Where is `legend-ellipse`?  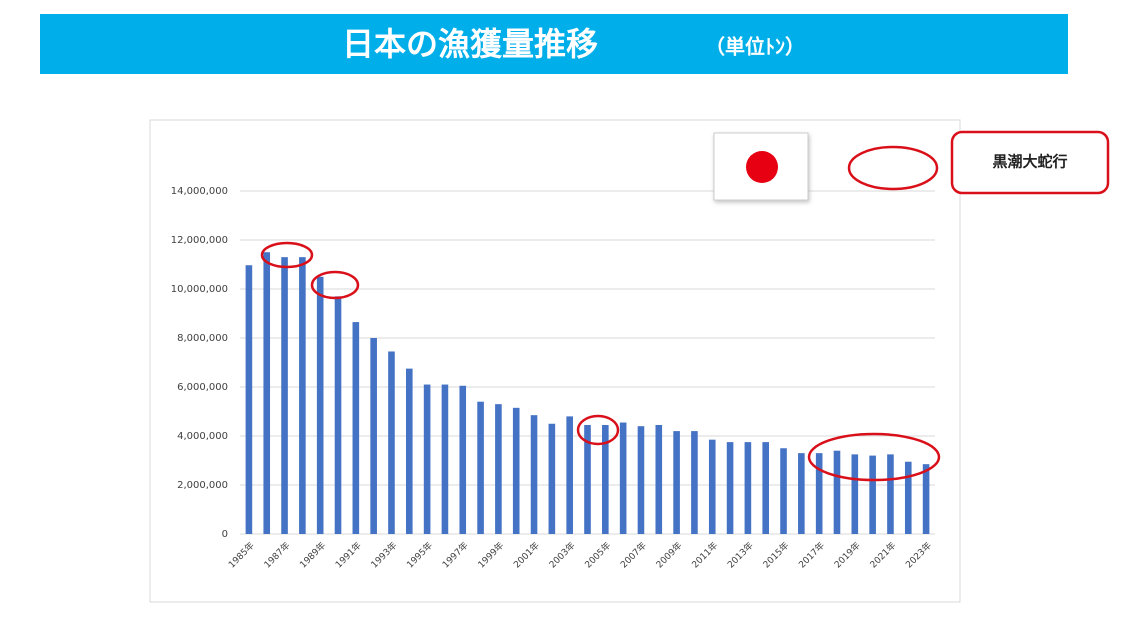 legend-ellipse is located at coordinates (893, 168).